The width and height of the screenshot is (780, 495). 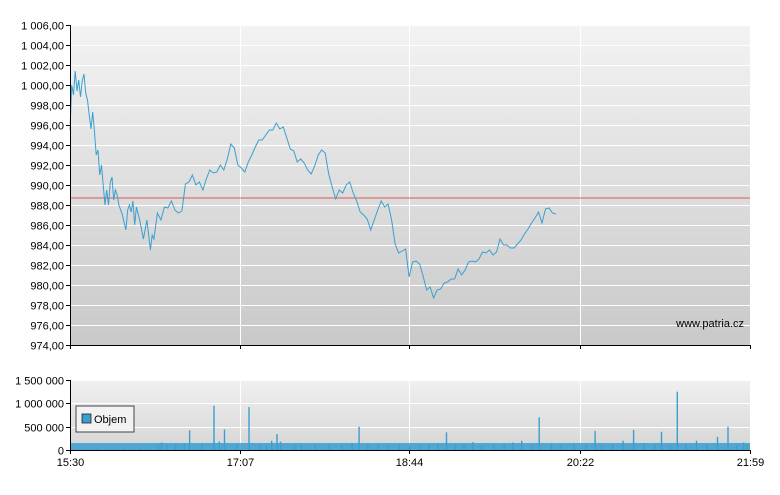 I want to click on price-y-tick-label: 1 002,00, so click(x=42, y=67).